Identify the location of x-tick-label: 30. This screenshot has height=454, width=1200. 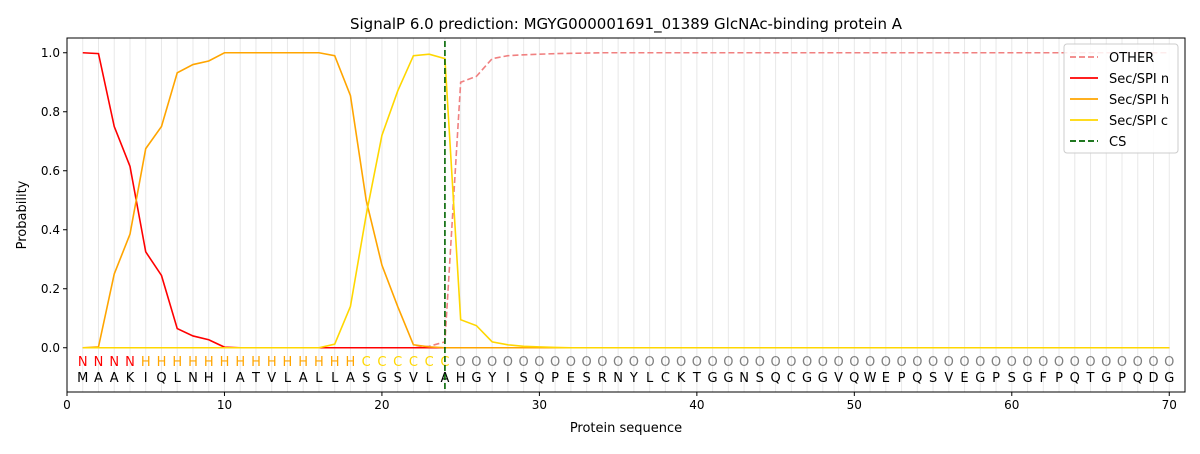
(539, 405).